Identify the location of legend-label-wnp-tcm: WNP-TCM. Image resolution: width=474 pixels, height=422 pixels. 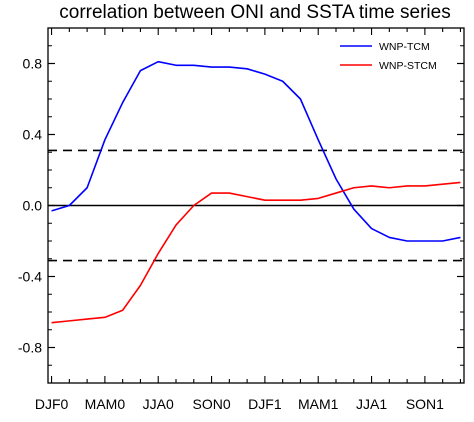
(404, 47).